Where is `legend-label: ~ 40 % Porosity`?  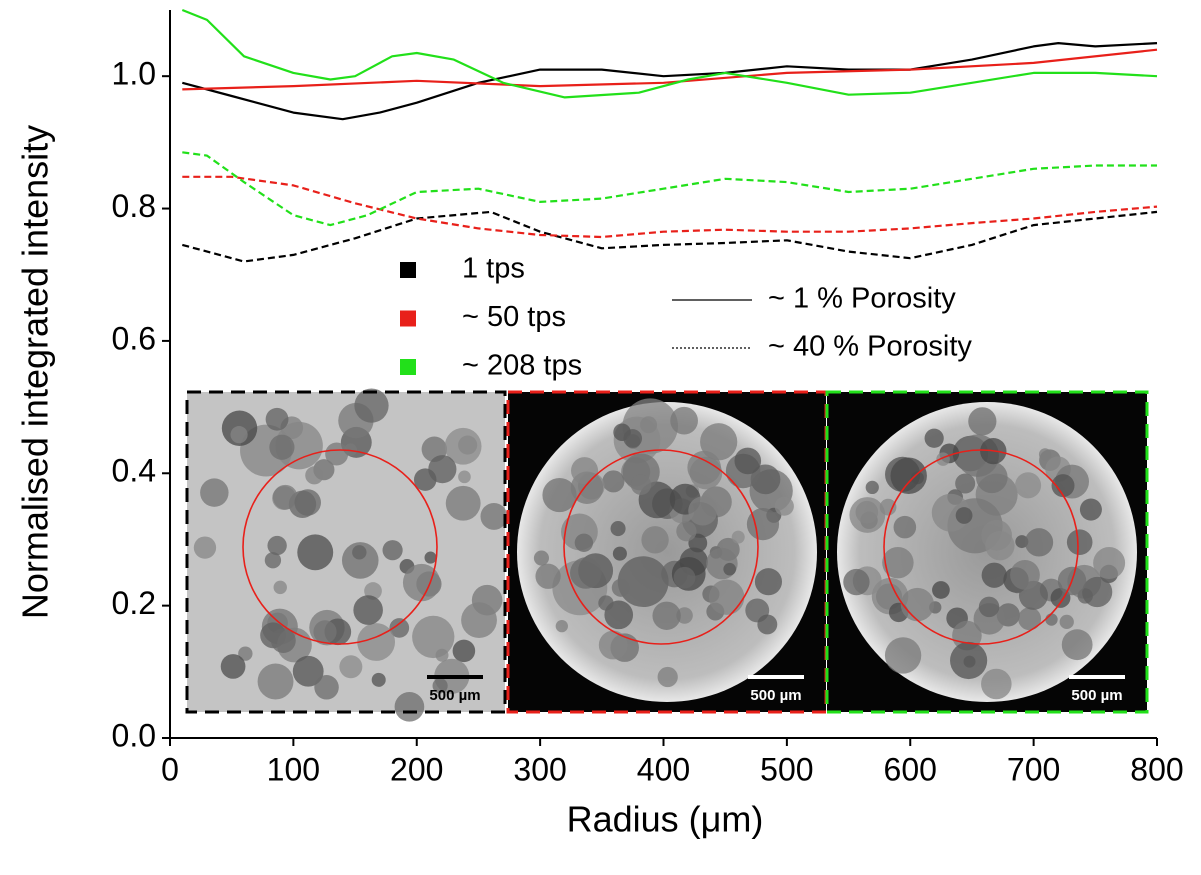 legend-label: ~ 40 % Porosity is located at coordinates (870, 347).